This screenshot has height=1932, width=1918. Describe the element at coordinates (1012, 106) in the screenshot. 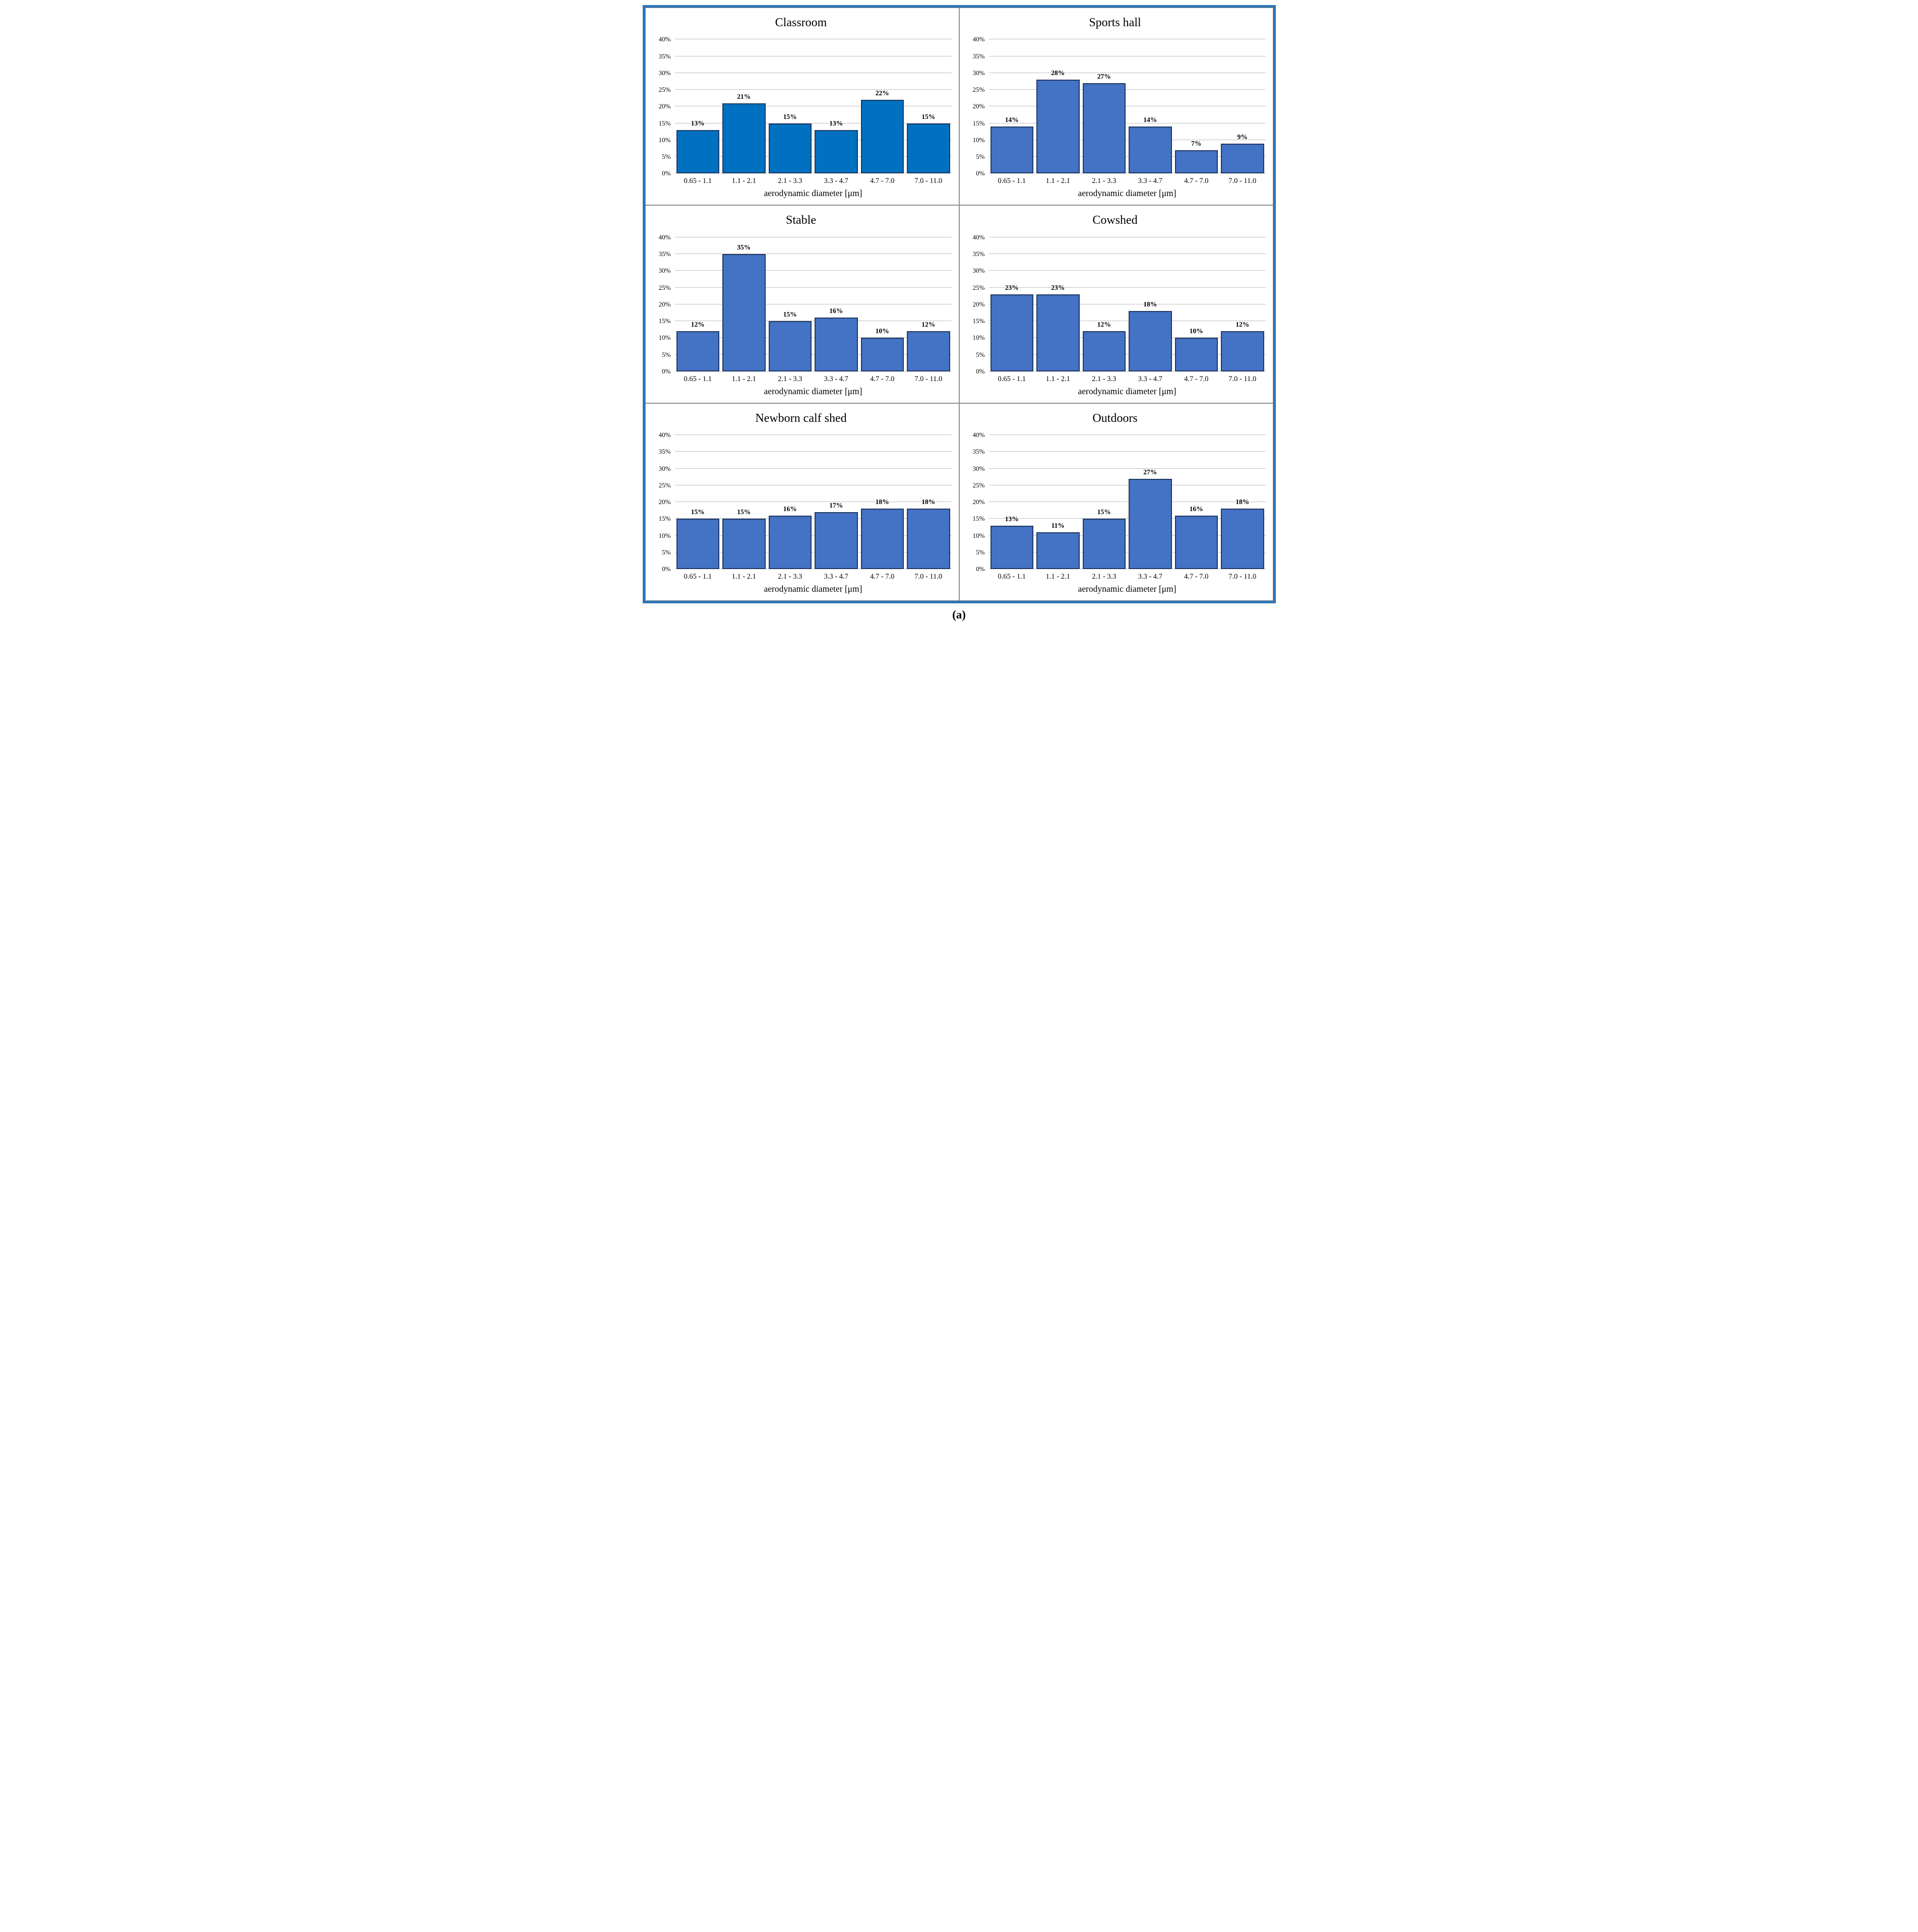

I see `bar-slot: 14%` at that location.